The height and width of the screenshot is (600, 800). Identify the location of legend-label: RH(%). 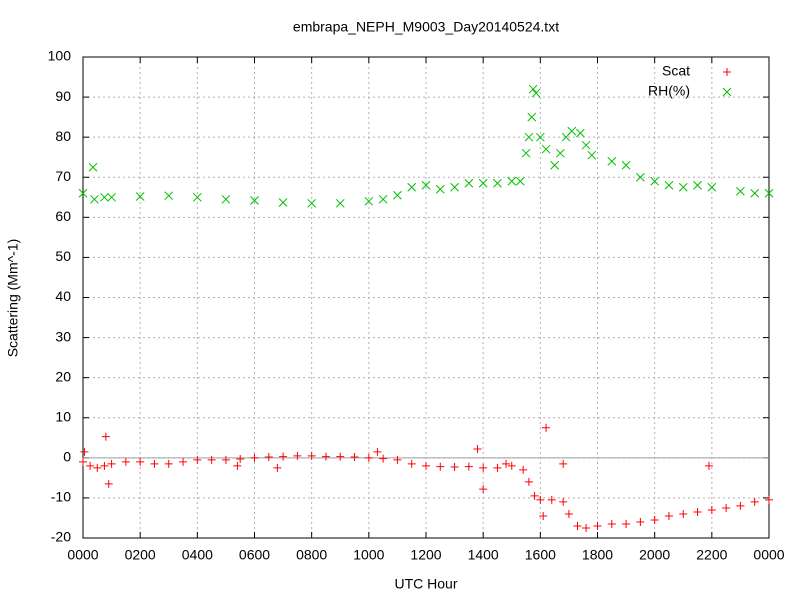
(669, 91).